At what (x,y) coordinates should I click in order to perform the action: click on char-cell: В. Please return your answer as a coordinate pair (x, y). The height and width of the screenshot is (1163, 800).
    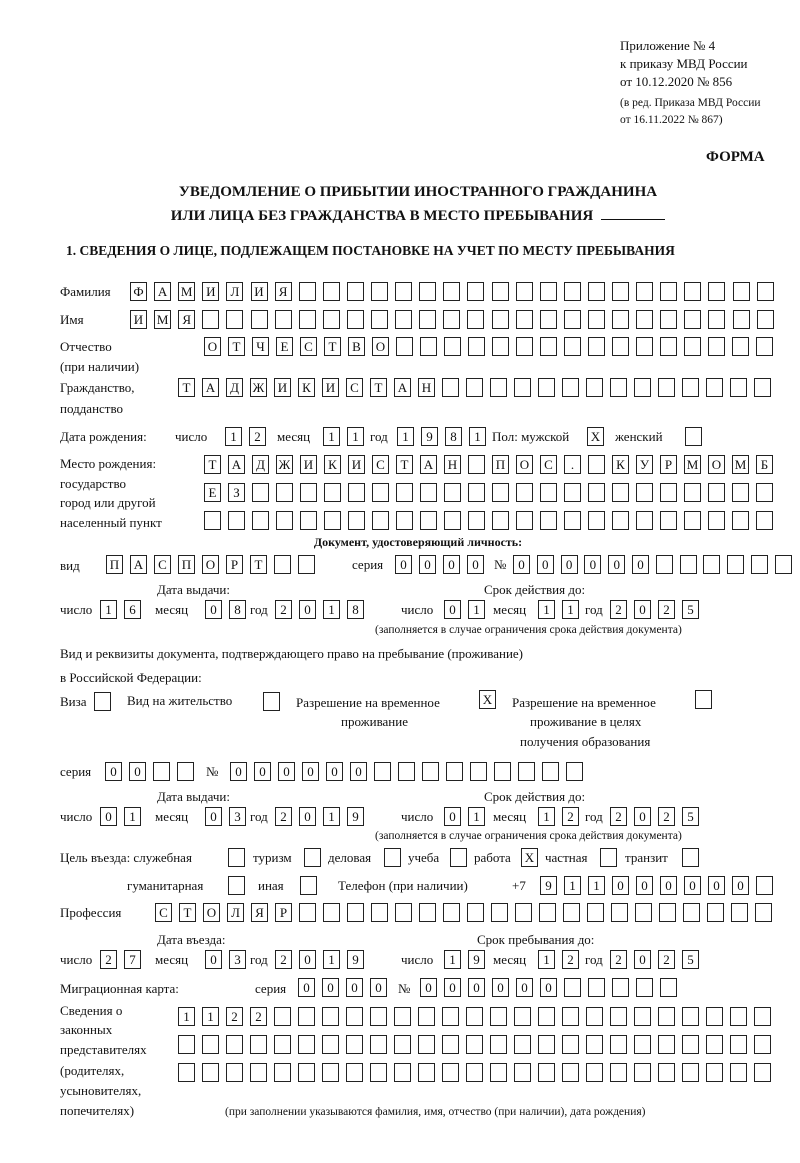
    Looking at the image, I should click on (356, 346).